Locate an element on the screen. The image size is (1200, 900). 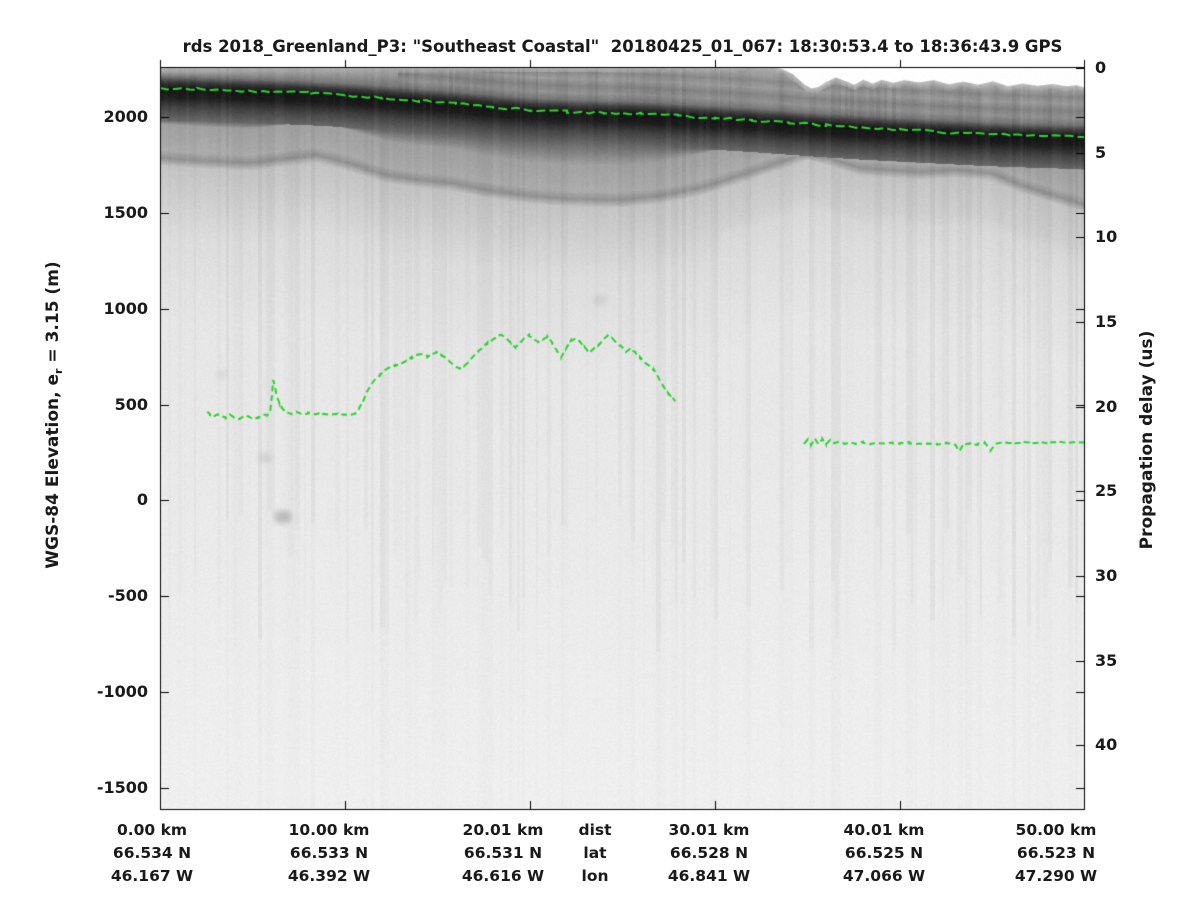
dist-value: 50.00 km is located at coordinates (1056, 830).